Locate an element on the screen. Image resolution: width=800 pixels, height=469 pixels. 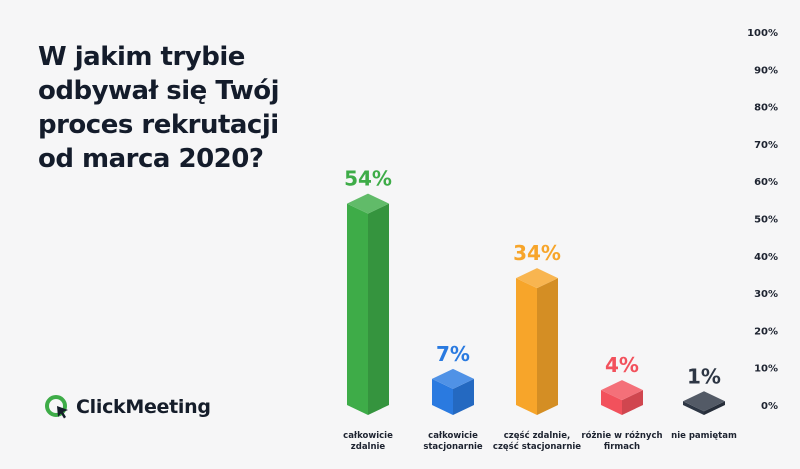
value-label: 7% is located at coordinates (453, 354).